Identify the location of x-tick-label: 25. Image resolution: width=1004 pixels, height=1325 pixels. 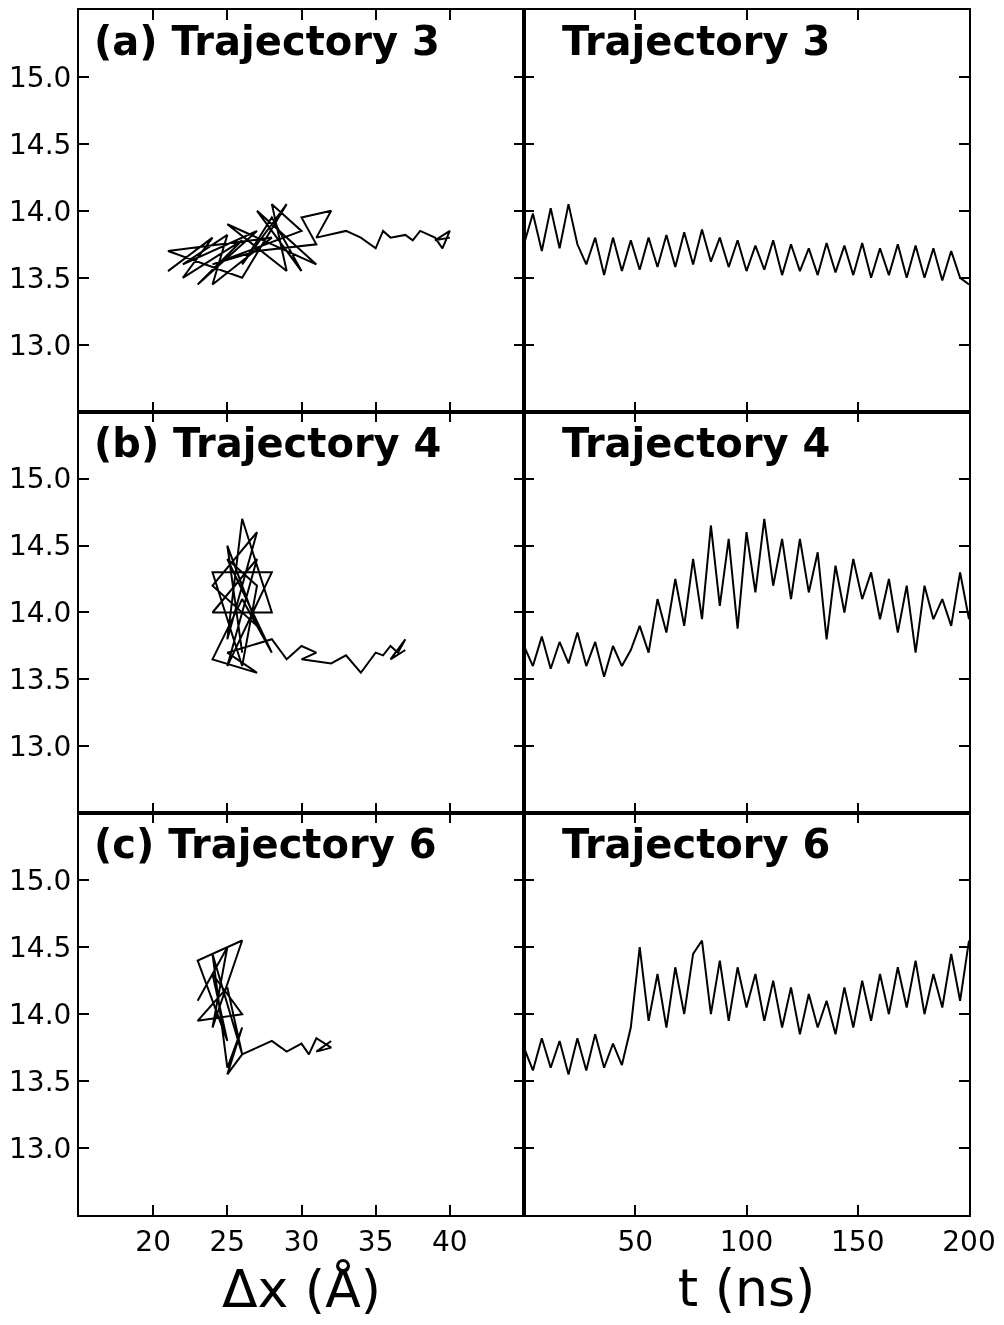
(227, 1241).